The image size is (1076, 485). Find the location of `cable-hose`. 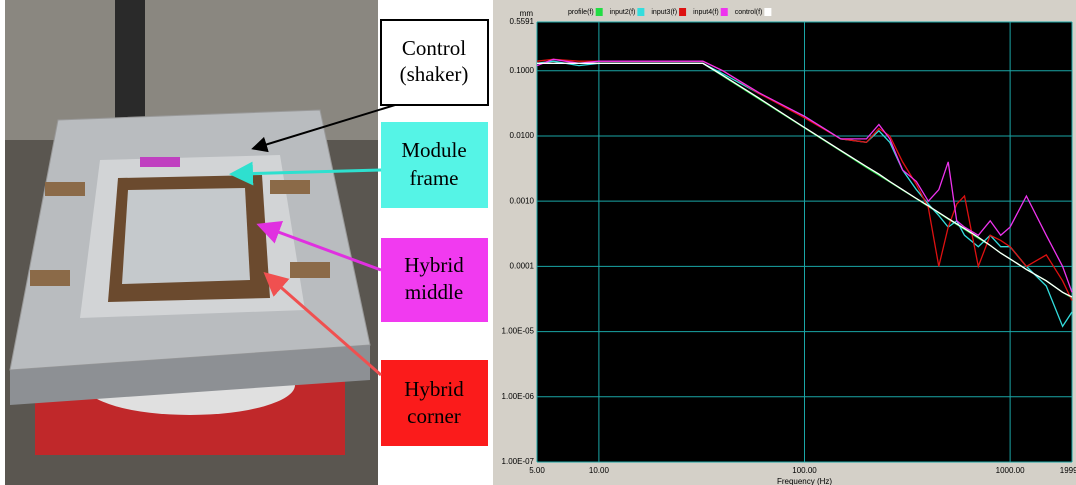

cable-hose is located at coordinates (130, 60).